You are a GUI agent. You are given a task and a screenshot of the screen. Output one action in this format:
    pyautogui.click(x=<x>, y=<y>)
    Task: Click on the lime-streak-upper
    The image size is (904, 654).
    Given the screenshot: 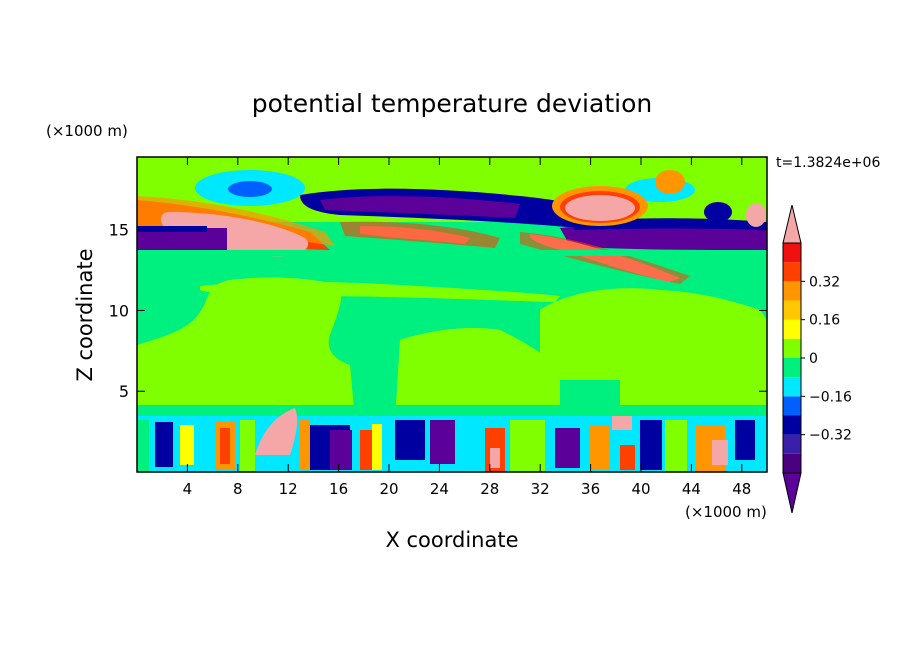 What is the action you would take?
    pyautogui.click(x=380, y=291)
    